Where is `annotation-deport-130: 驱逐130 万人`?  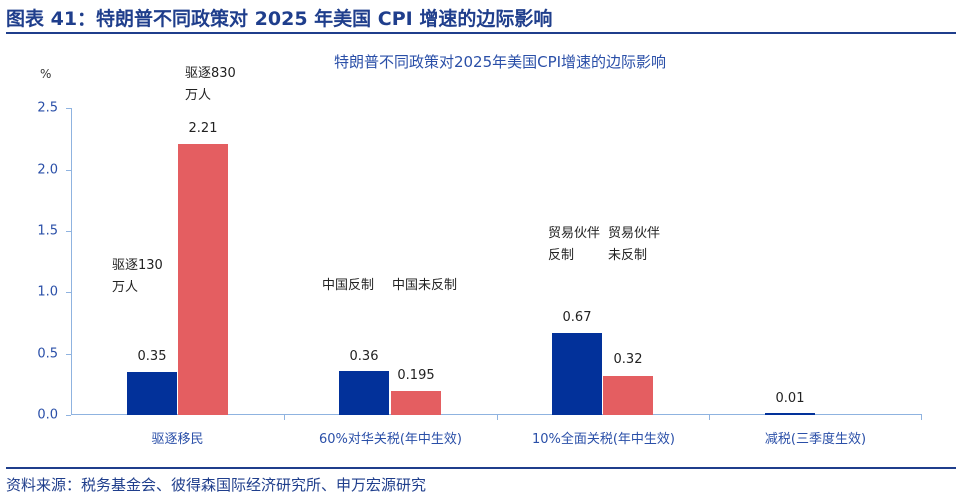
annotation-deport-130: 驱逐130 万人 is located at coordinates (137, 277).